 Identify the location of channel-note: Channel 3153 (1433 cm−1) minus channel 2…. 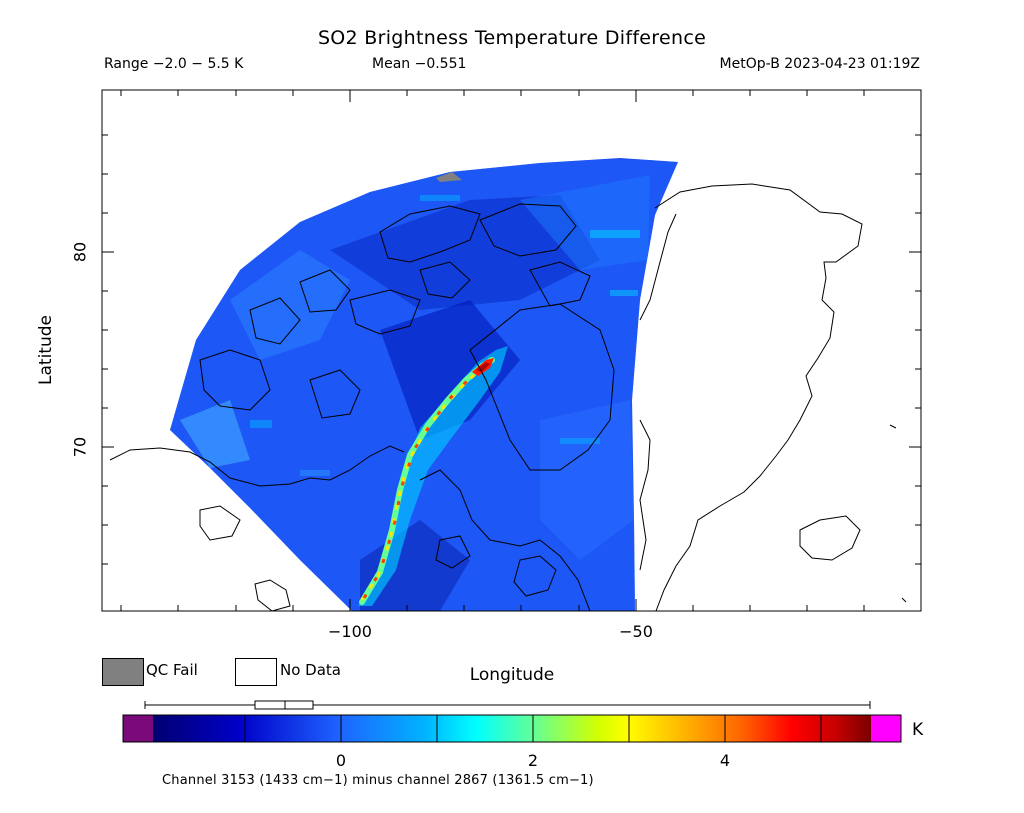
(378, 780).